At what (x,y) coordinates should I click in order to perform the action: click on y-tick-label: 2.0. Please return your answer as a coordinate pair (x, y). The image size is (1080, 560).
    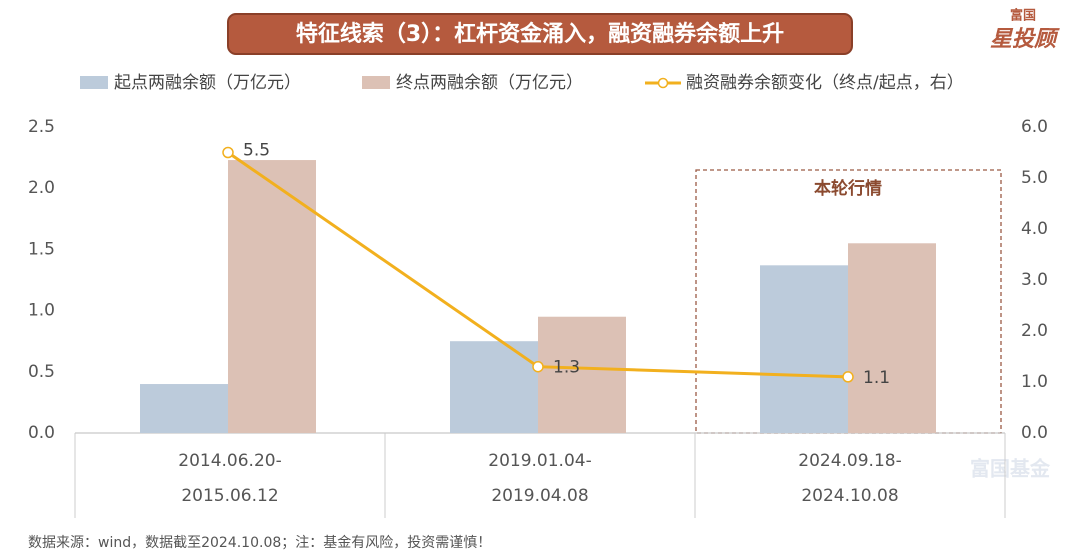
    Looking at the image, I should click on (41, 188).